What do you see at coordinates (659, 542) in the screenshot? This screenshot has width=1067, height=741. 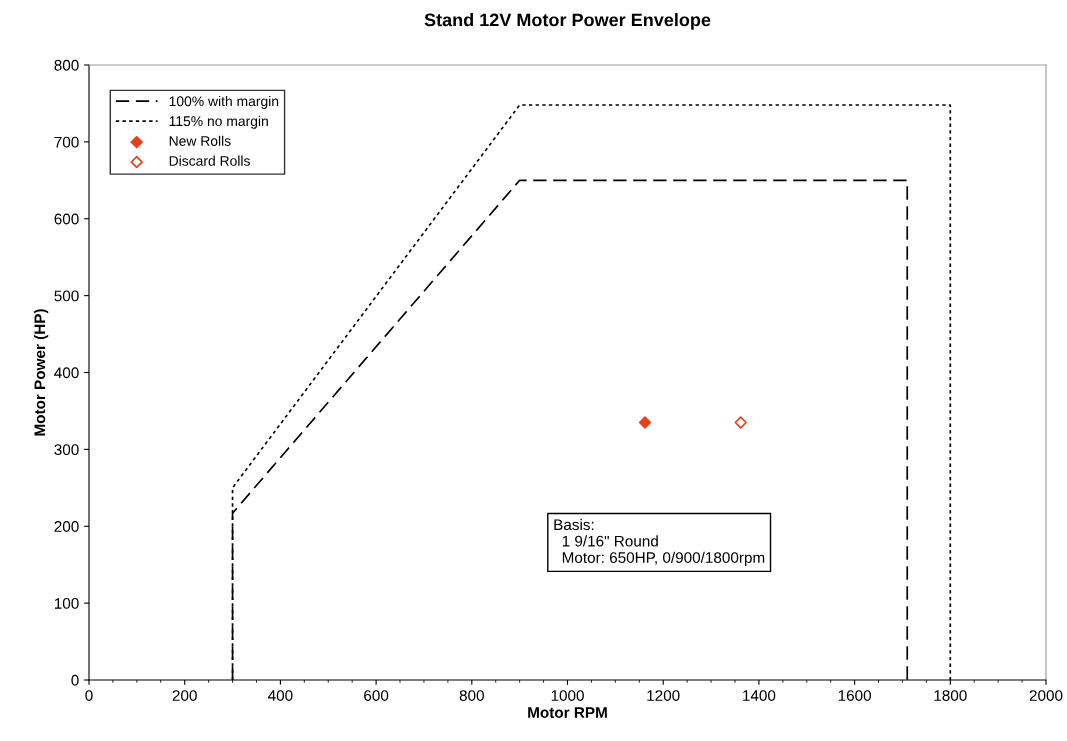 I see `annotation: Basis: 1 9/16" Round Motor: 650HP, 0/900/1800rpm` at bounding box center [659, 542].